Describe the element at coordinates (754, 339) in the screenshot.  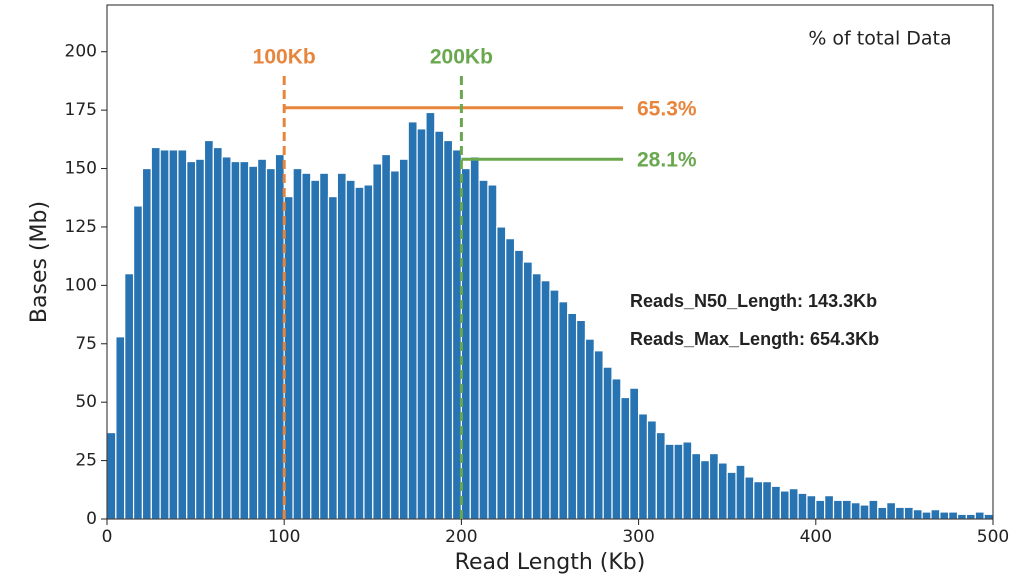
I see `stat-text: Reads_Max_Length: 654.3Kb` at that location.